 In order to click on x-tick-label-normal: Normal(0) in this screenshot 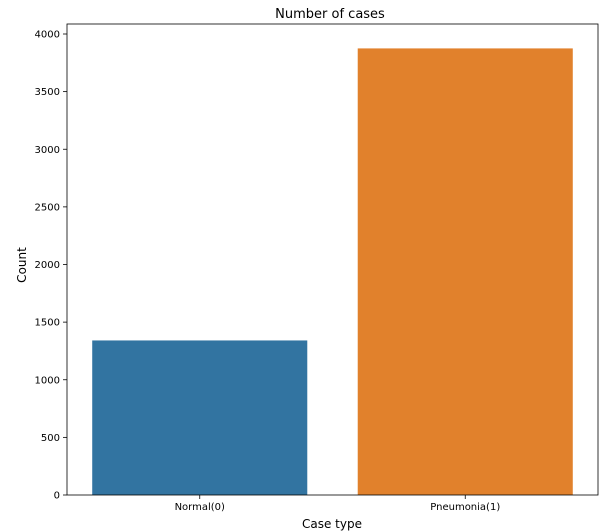, I will do `click(200, 507)`.